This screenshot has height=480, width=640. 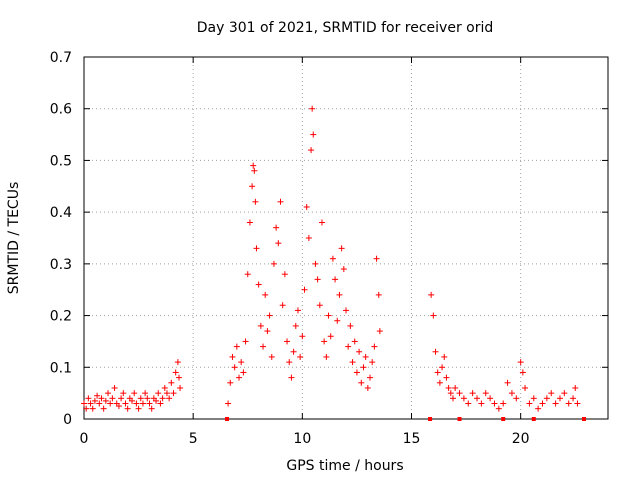 What do you see at coordinates (344, 466) in the screenshot?
I see `x-axis-label: GPS time / hours` at bounding box center [344, 466].